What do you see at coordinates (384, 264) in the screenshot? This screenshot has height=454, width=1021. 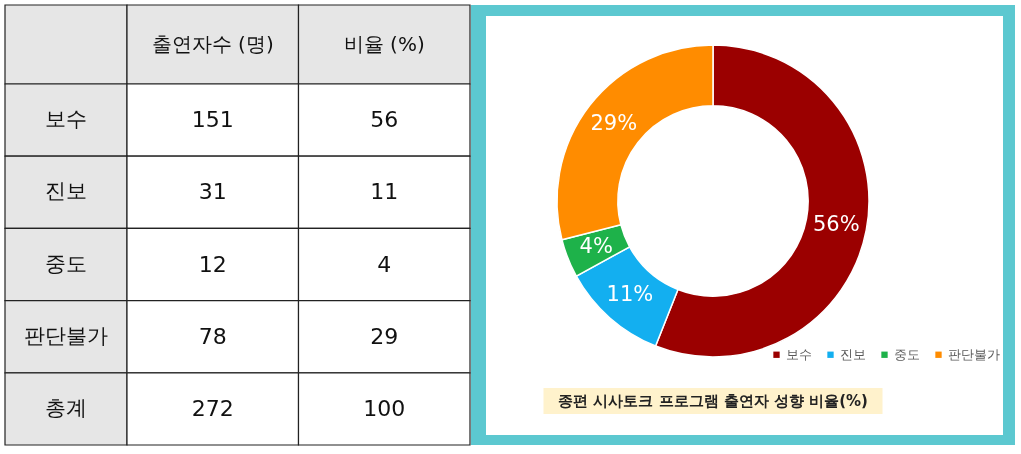 I see `data-label: 4` at bounding box center [384, 264].